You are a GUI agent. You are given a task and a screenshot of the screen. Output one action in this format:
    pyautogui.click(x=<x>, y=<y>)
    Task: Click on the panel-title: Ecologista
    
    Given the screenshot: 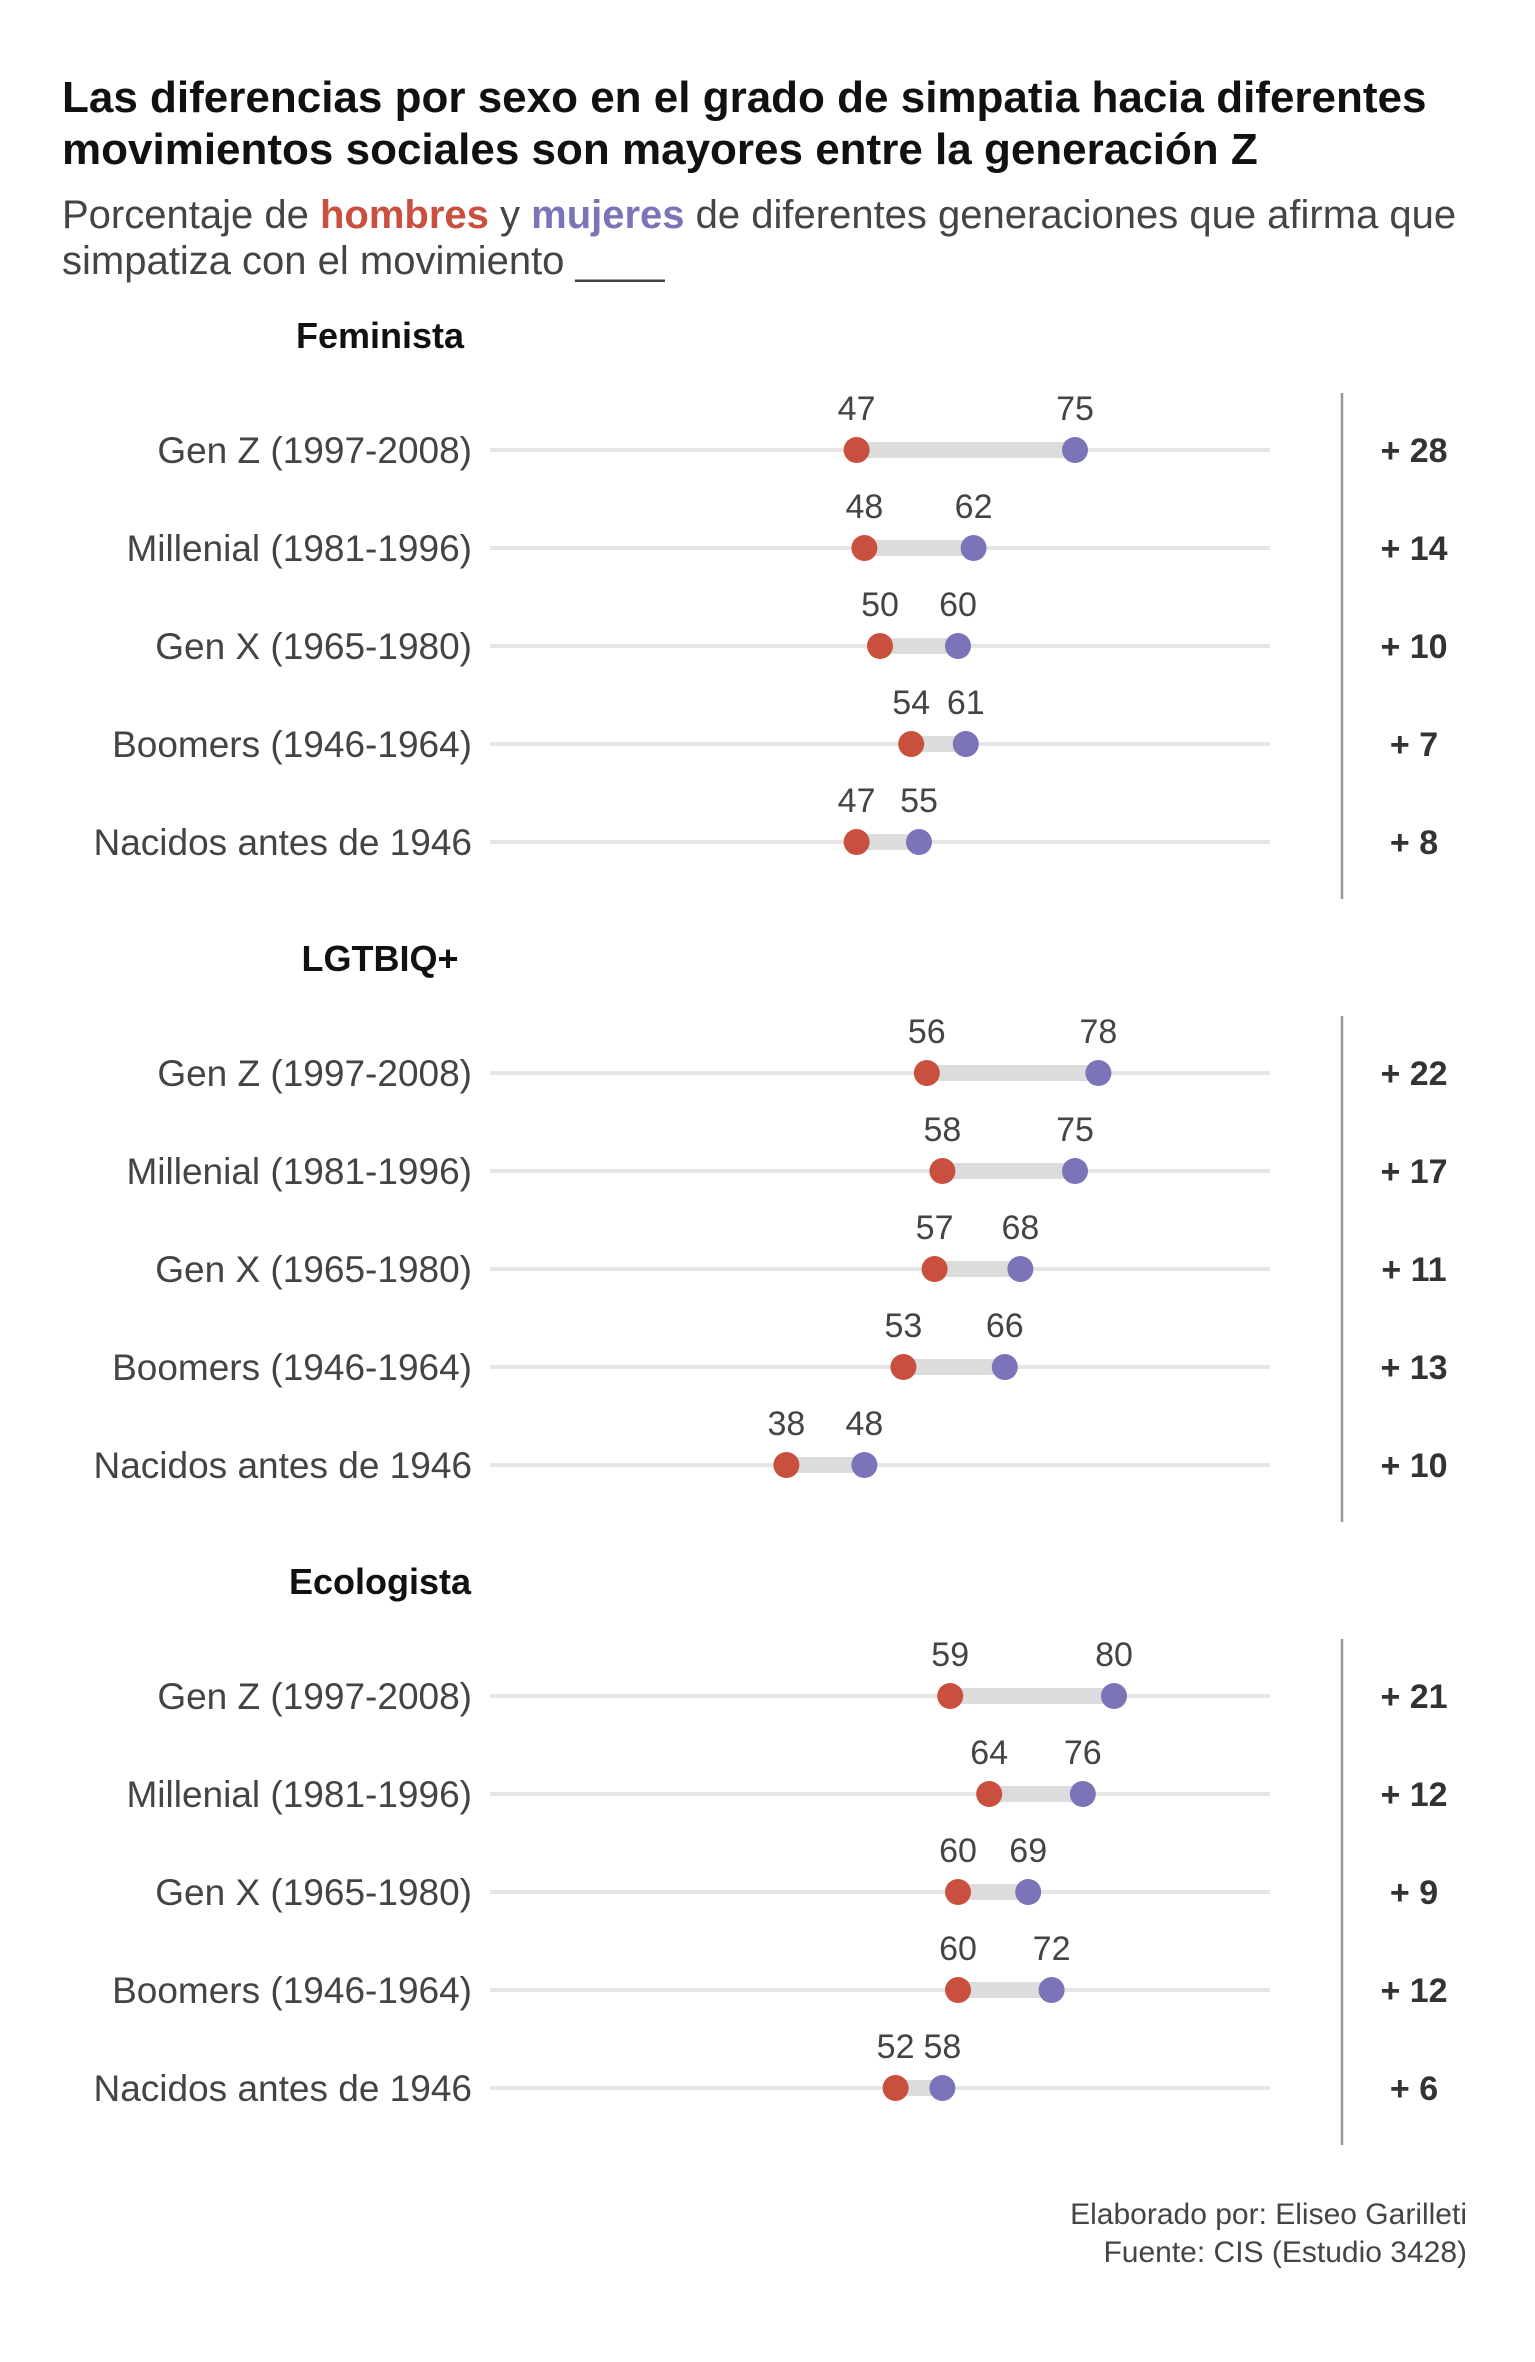 What is the action you would take?
    pyautogui.click(x=380, y=1581)
    